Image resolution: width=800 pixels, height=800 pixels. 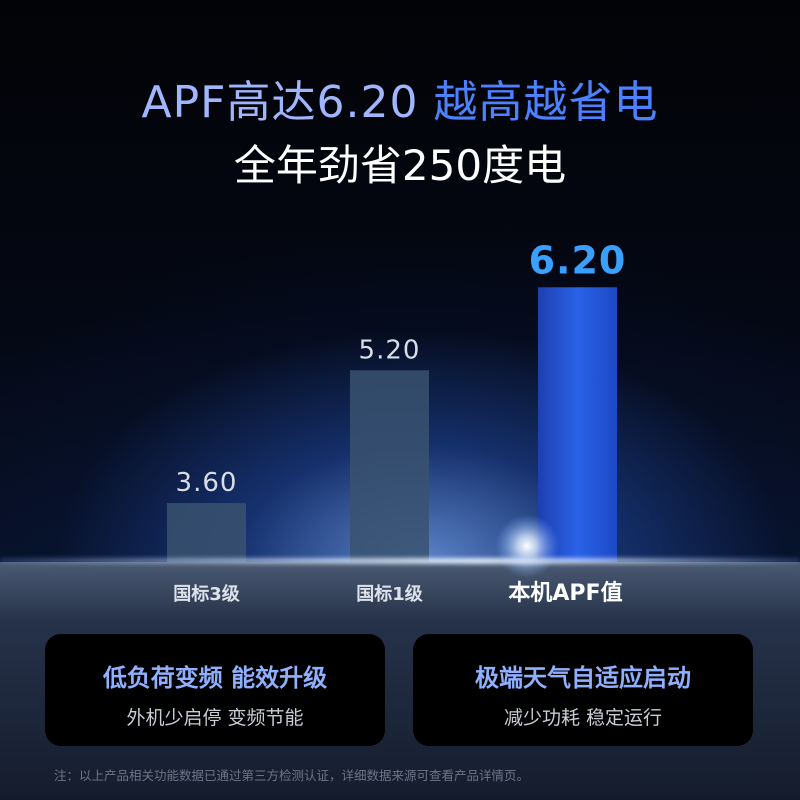 What do you see at coordinates (390, 350) in the screenshot?
I see `value-label-1: 5.20` at bounding box center [390, 350].